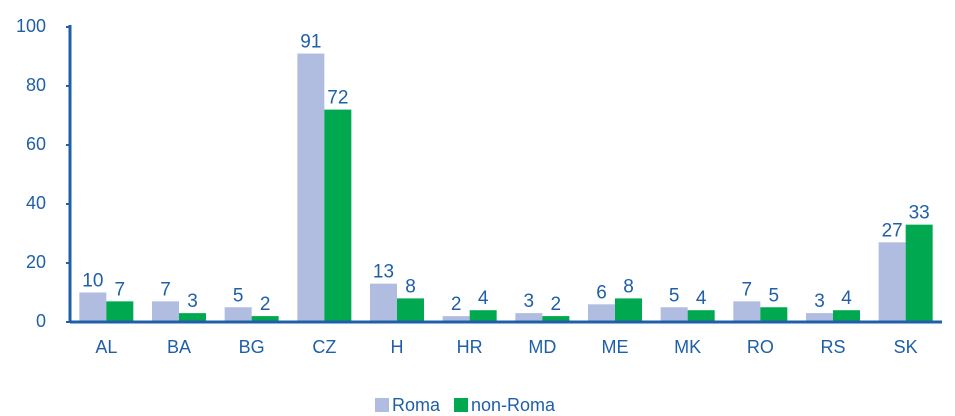 This screenshot has height=416, width=955. I want to click on x-tick-label: H, so click(397, 347).